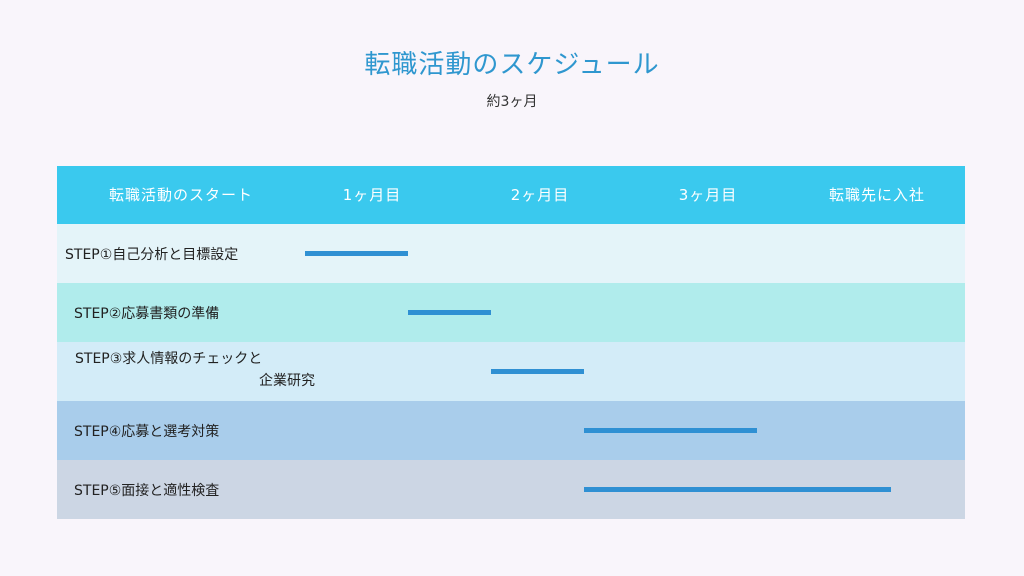 The height and width of the screenshot is (576, 1024). I want to click on step-label-2: STEP②応募書類の準備, so click(147, 313).